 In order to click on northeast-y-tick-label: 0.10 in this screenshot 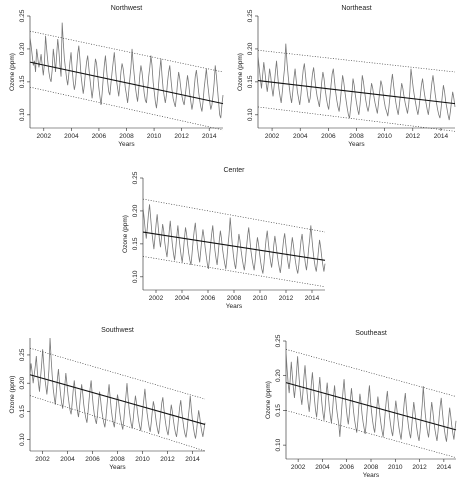, I will do `click(250, 114)`.